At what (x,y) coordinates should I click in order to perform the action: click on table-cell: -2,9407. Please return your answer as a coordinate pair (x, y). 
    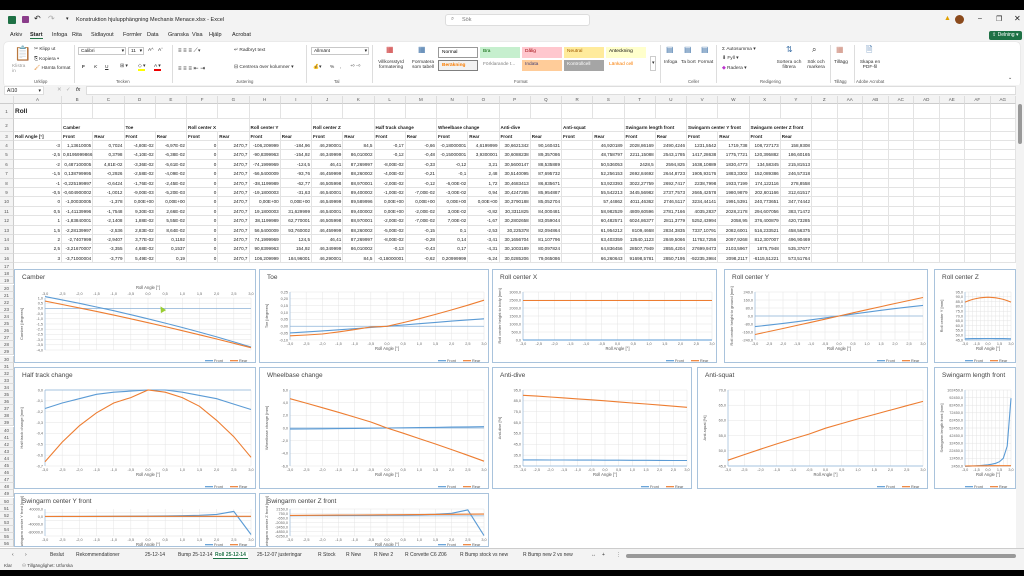
    Looking at the image, I should click on (109, 240).